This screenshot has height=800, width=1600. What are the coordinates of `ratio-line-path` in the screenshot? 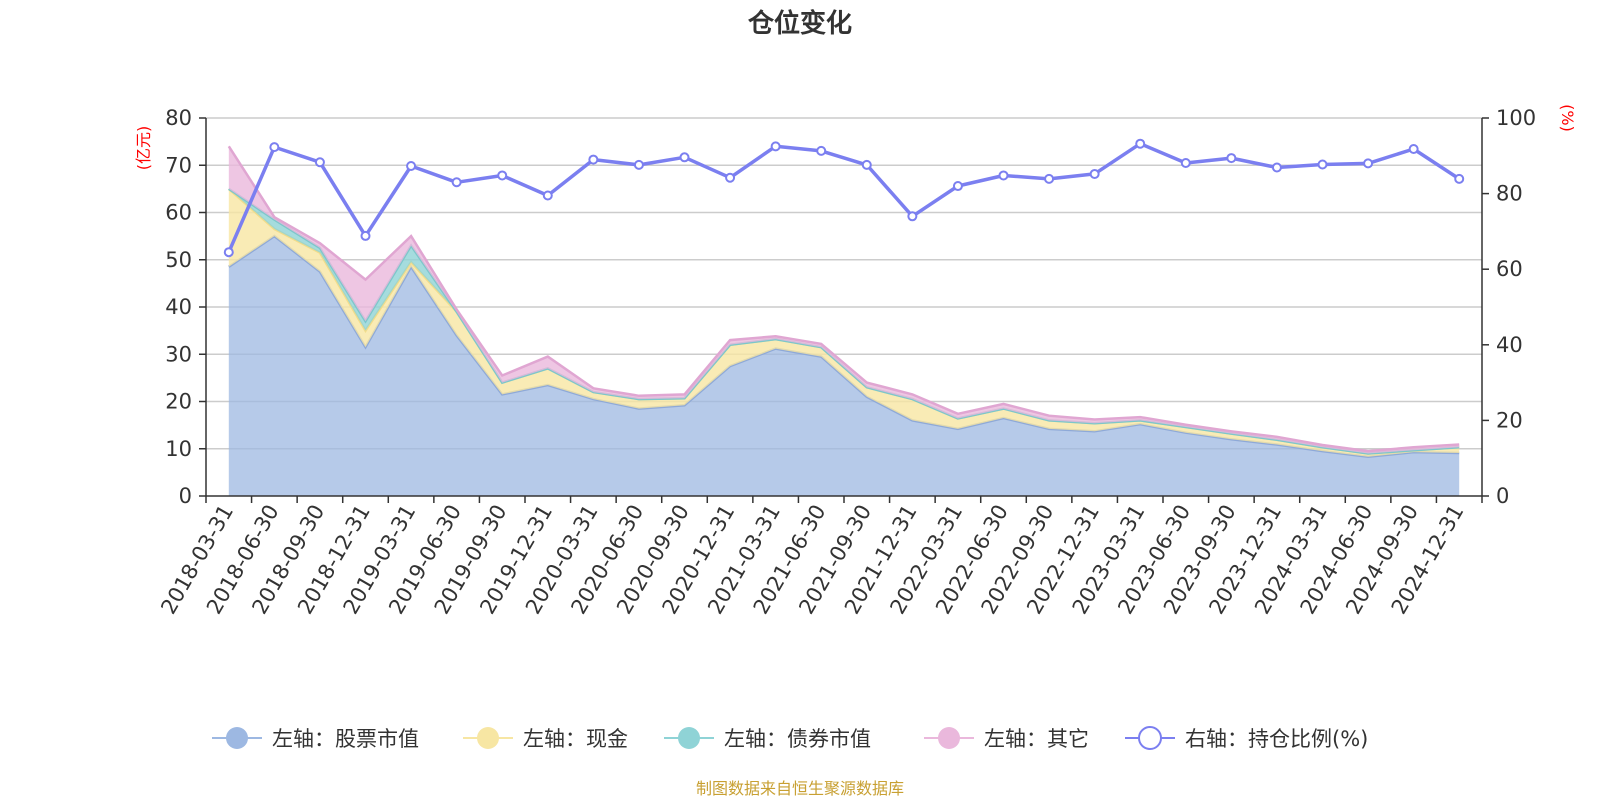 It's located at (844, 197).